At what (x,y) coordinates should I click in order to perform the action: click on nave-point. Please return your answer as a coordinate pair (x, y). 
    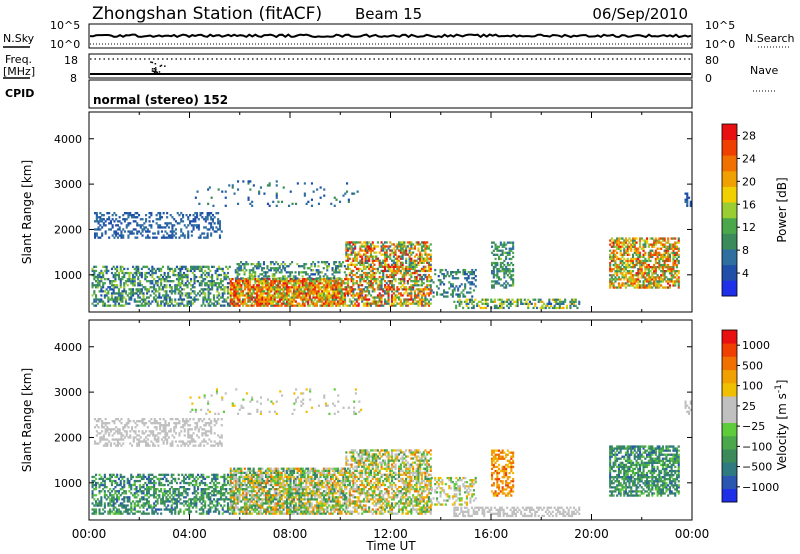
    Looking at the image, I should click on (159, 72).